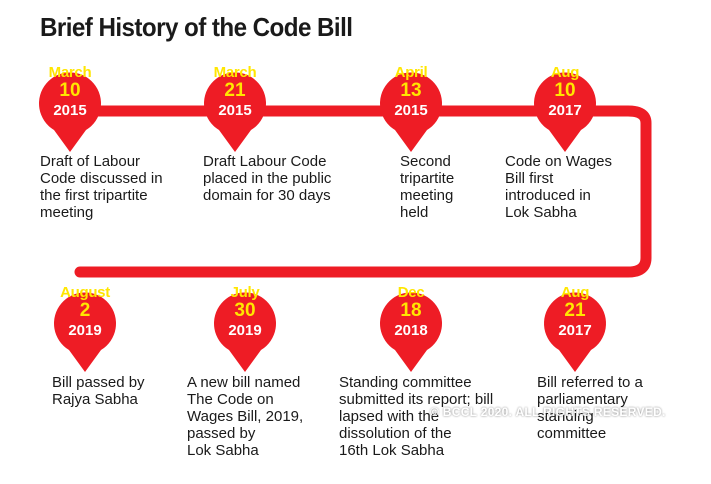  I want to click on event-description-3: Second tripartite meeting held, so click(427, 187).